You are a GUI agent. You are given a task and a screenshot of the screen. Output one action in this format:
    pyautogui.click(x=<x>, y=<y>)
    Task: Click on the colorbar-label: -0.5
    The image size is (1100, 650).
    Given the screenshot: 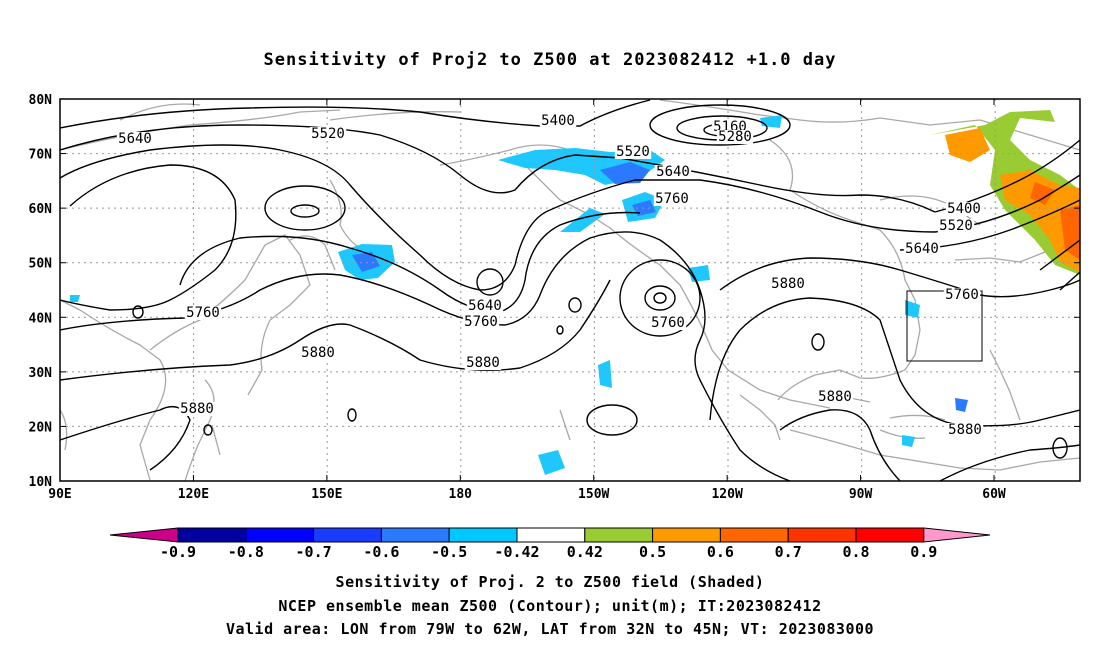 What is the action you would take?
    pyautogui.click(x=449, y=552)
    